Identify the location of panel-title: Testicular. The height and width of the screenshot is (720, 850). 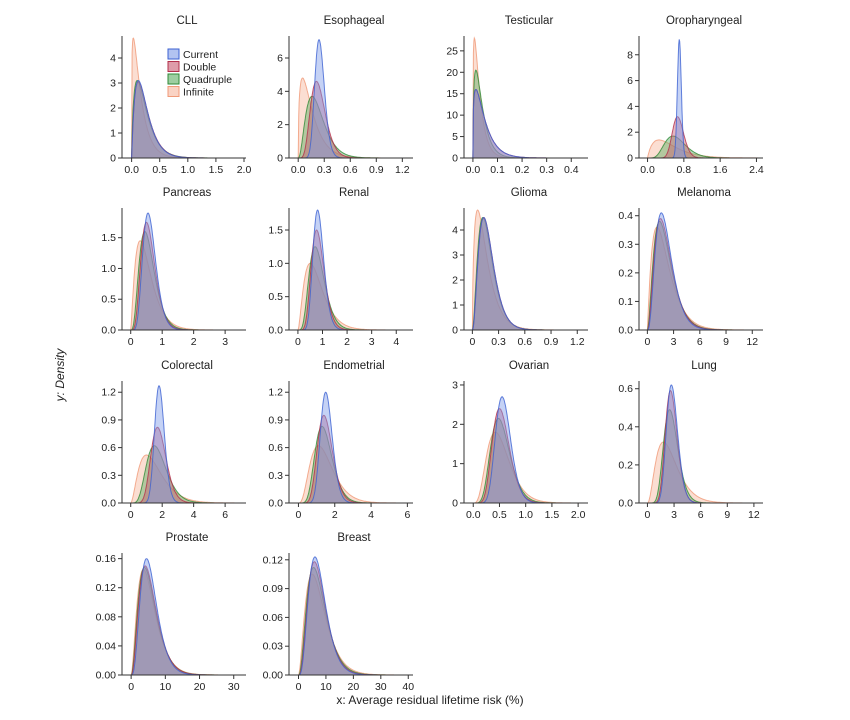
(529, 21).